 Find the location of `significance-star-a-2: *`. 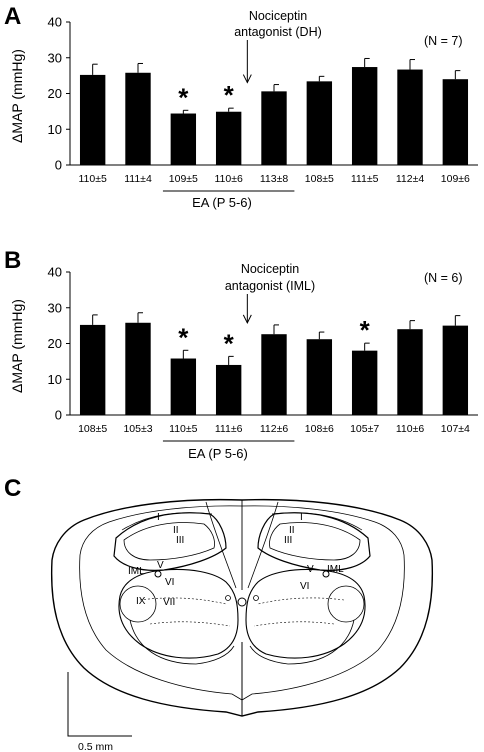

significance-star-a-2: * is located at coordinates (183, 97).